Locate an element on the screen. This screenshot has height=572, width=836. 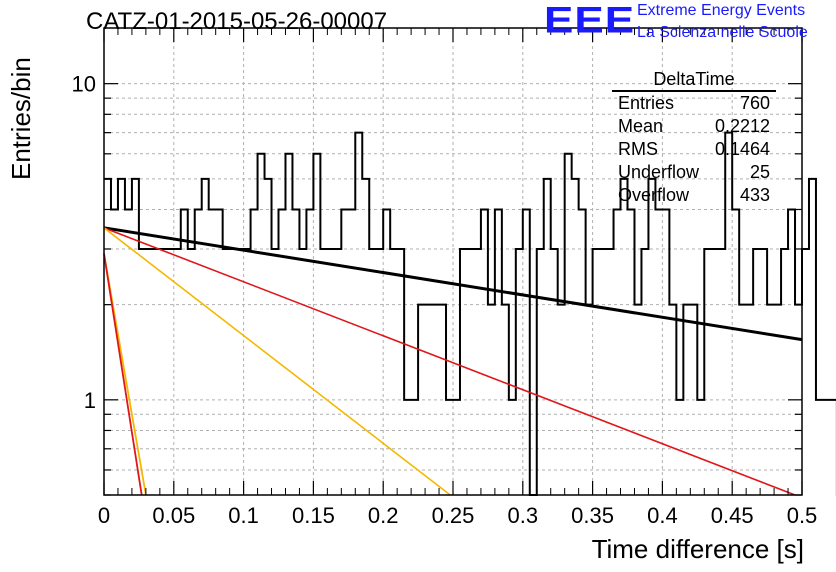
stats-label: Overflow is located at coordinates (654, 195).